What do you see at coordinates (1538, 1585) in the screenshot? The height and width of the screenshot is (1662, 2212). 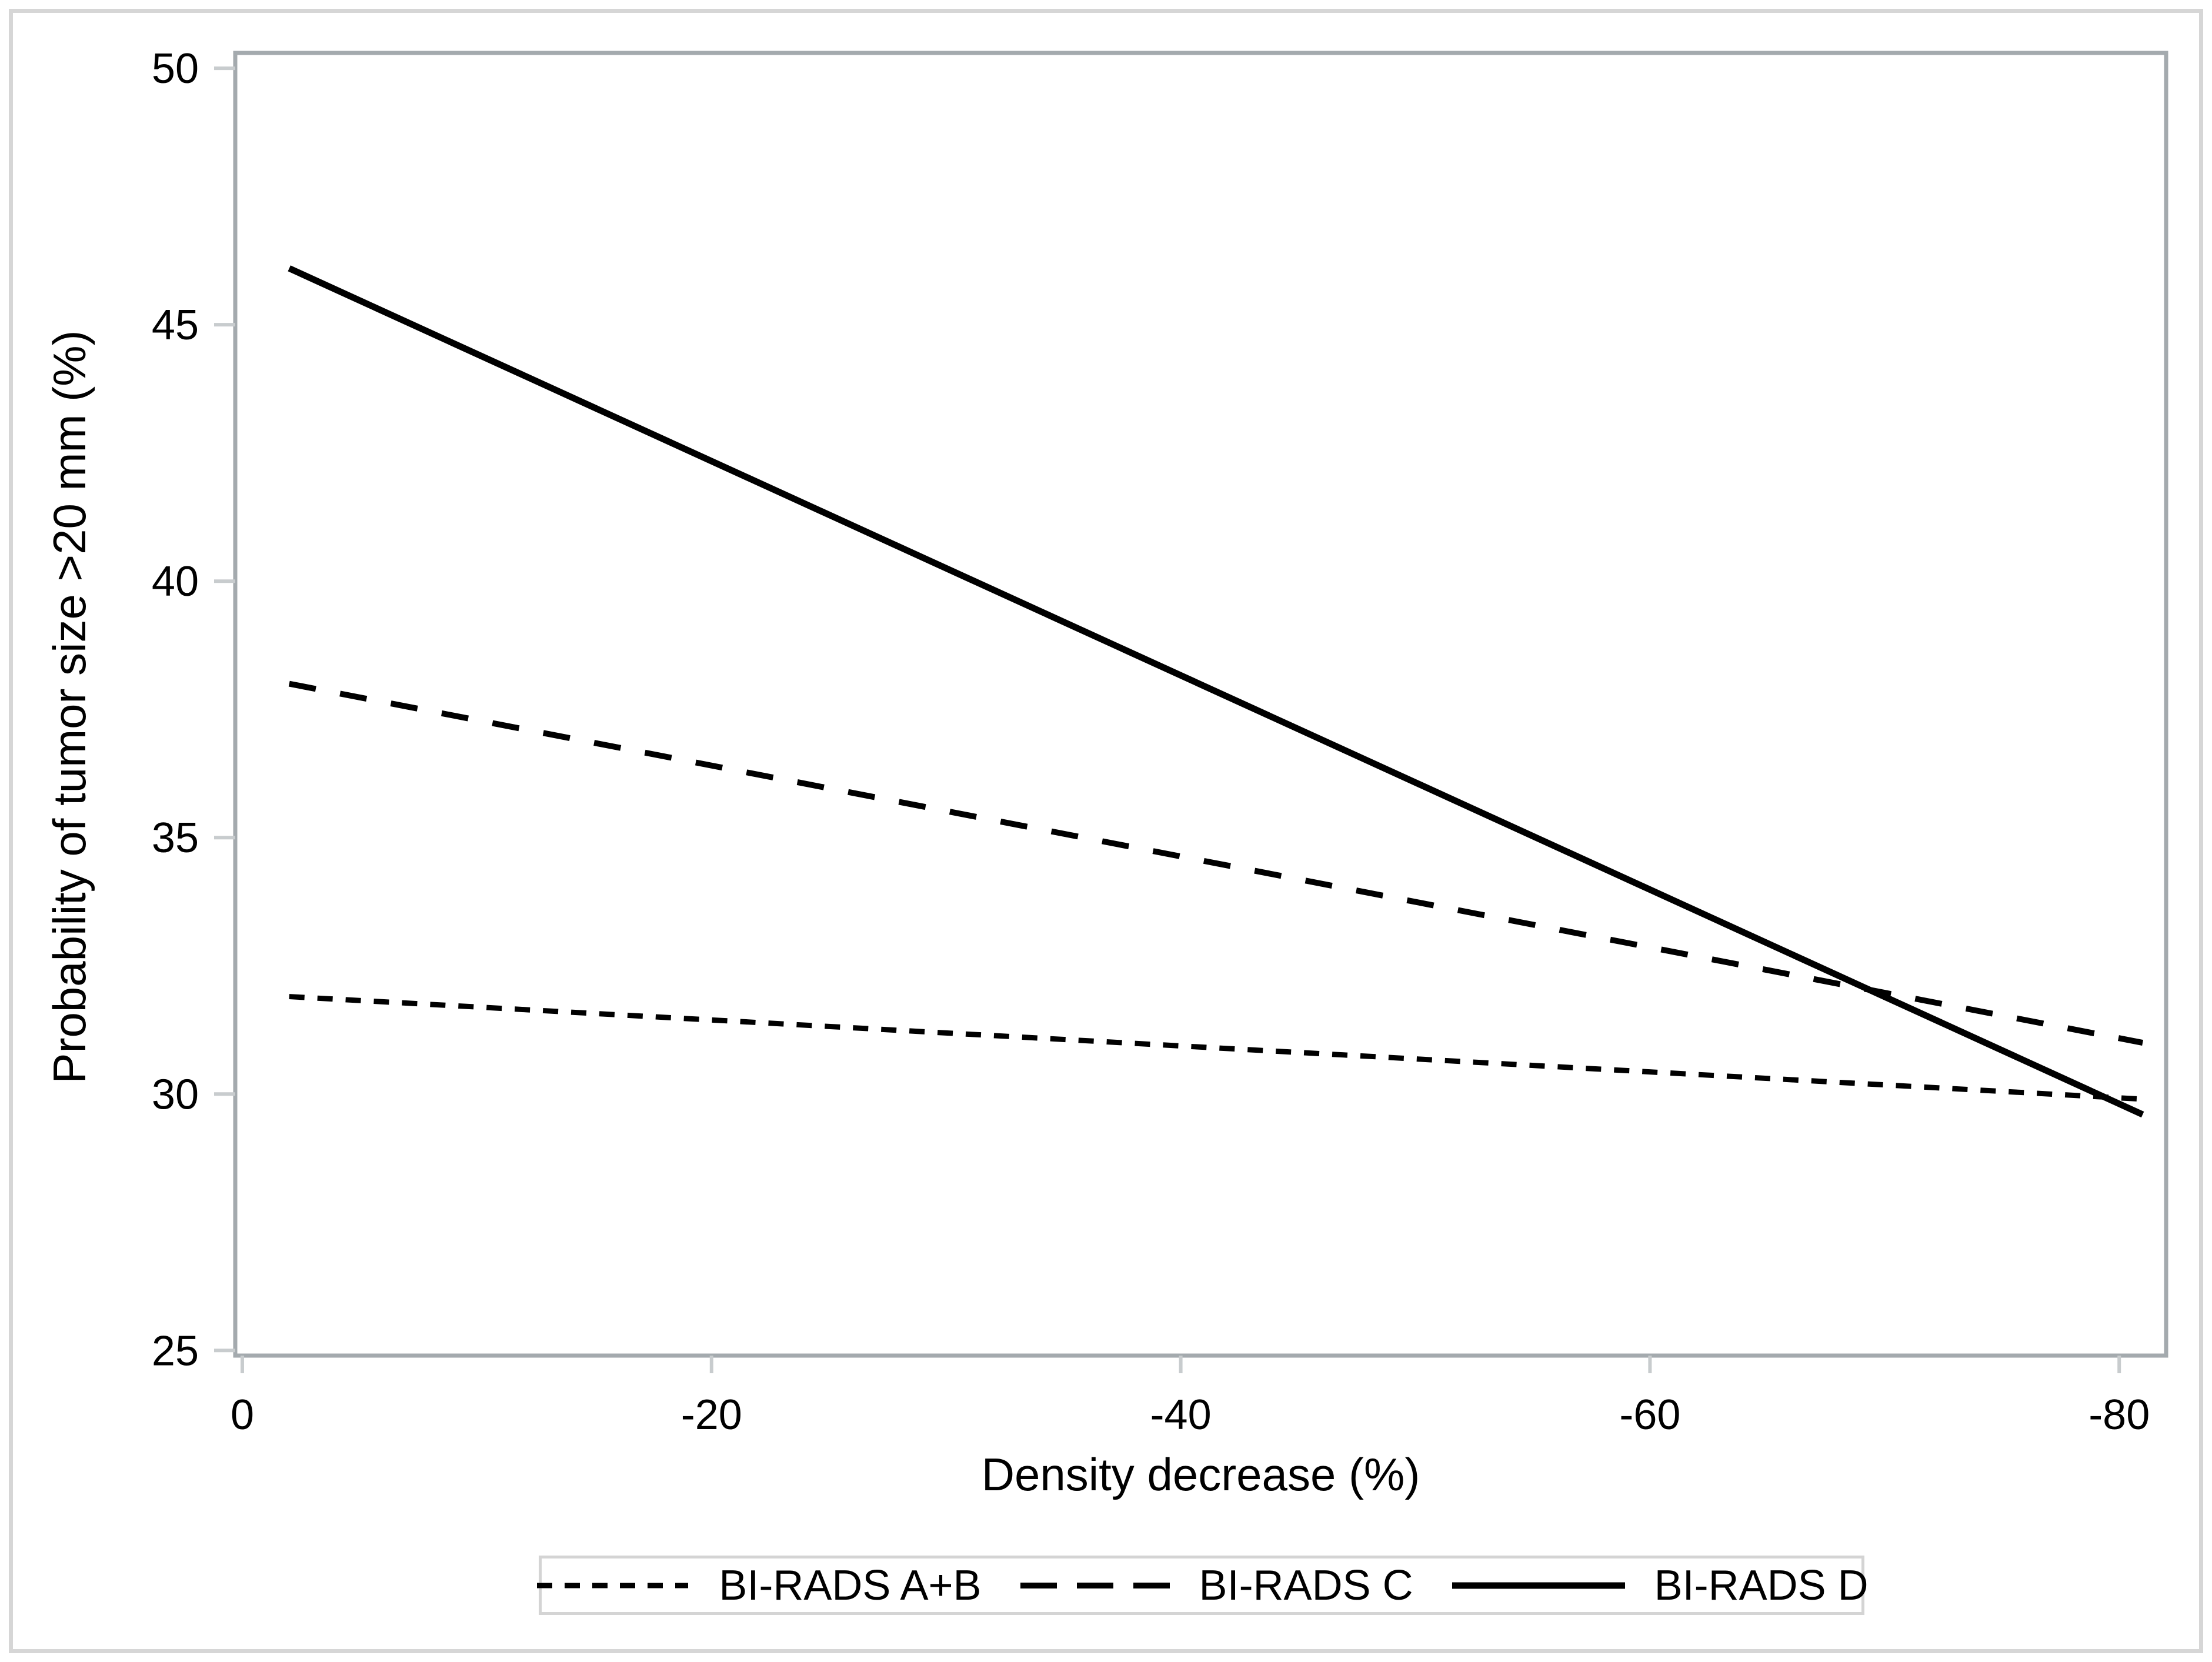 I see `legend-swatch-solid-line` at bounding box center [1538, 1585].